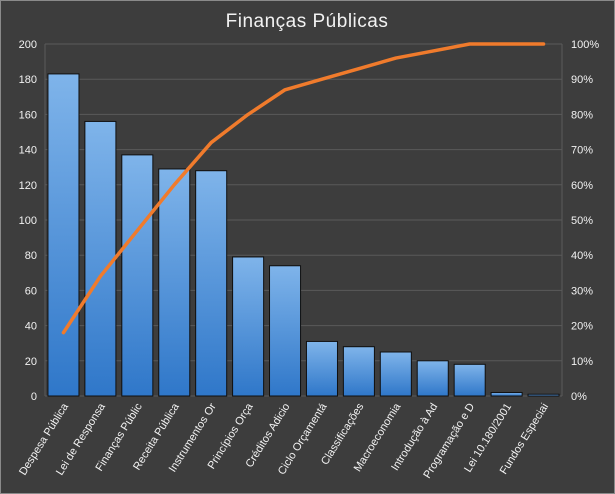 Image resolution: width=615 pixels, height=494 pixels. What do you see at coordinates (582, 80) in the screenshot?
I see `y2-tick-label: 90%` at bounding box center [582, 80].